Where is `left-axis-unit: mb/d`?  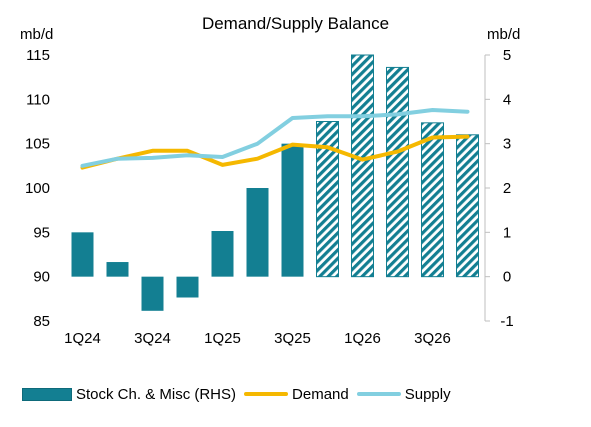 left-axis-unit: mb/d is located at coordinates (37, 34).